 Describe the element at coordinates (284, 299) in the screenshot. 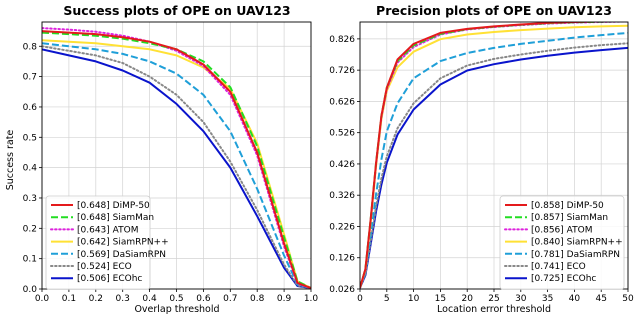

I see `x-tick-label: 0.9` at that location.